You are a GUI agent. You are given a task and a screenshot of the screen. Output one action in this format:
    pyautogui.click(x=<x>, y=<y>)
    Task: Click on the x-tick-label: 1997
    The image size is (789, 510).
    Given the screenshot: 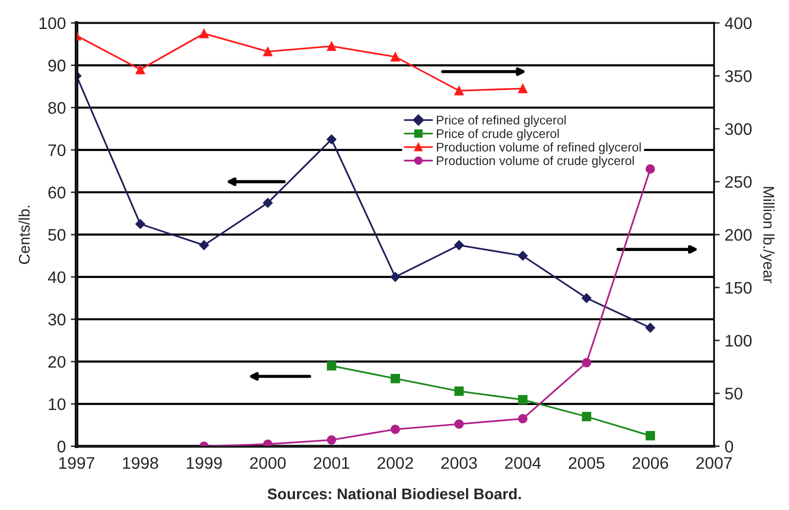 What is the action you would take?
    pyautogui.click(x=76, y=463)
    